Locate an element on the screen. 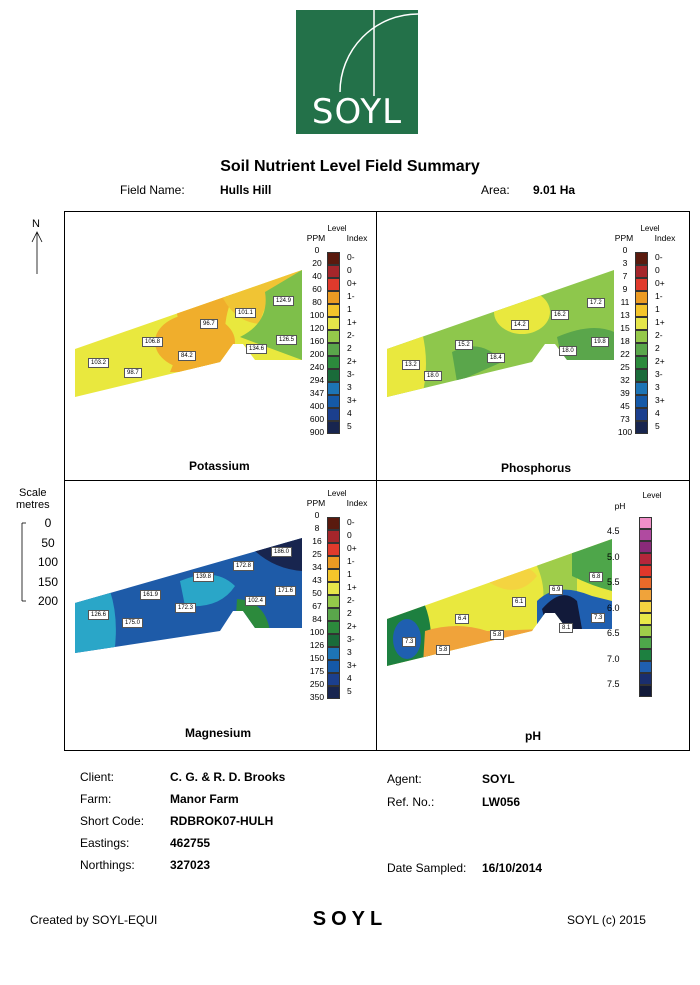  legend-tick-label: 1- is located at coordinates (659, 296).